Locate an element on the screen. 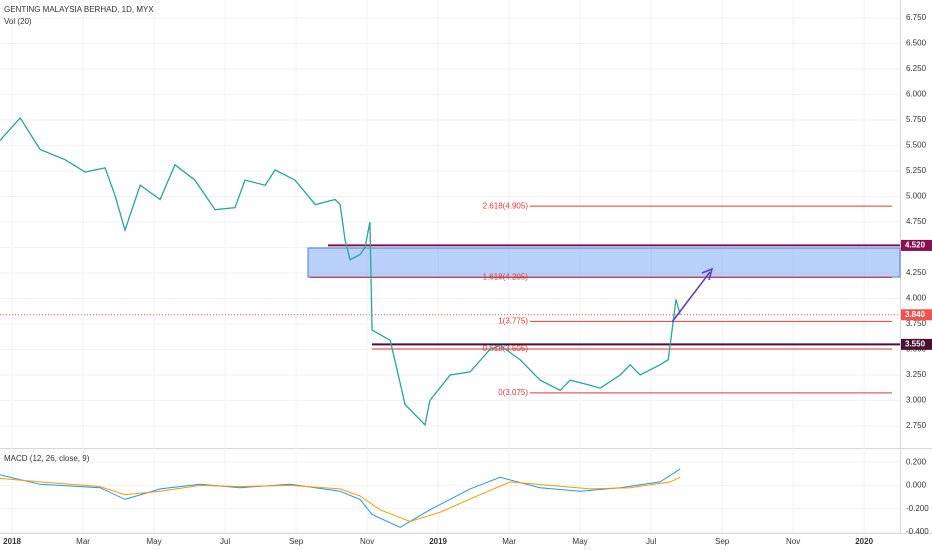 The image size is (932, 550). fib-label: 0(3.075) is located at coordinates (513, 392).